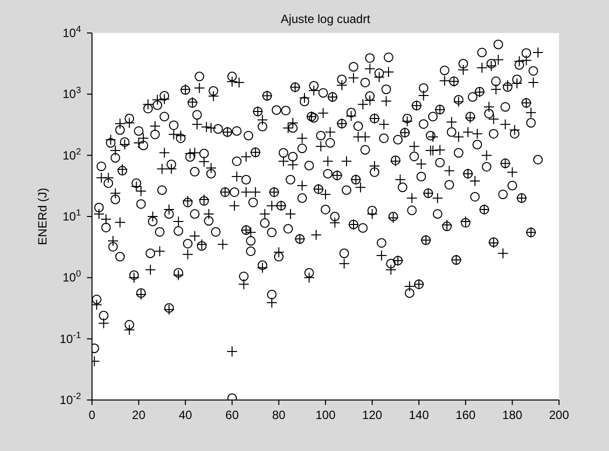 The image size is (609, 451). I want to click on chart-title: Ajuste log cuadrt, so click(326, 19).